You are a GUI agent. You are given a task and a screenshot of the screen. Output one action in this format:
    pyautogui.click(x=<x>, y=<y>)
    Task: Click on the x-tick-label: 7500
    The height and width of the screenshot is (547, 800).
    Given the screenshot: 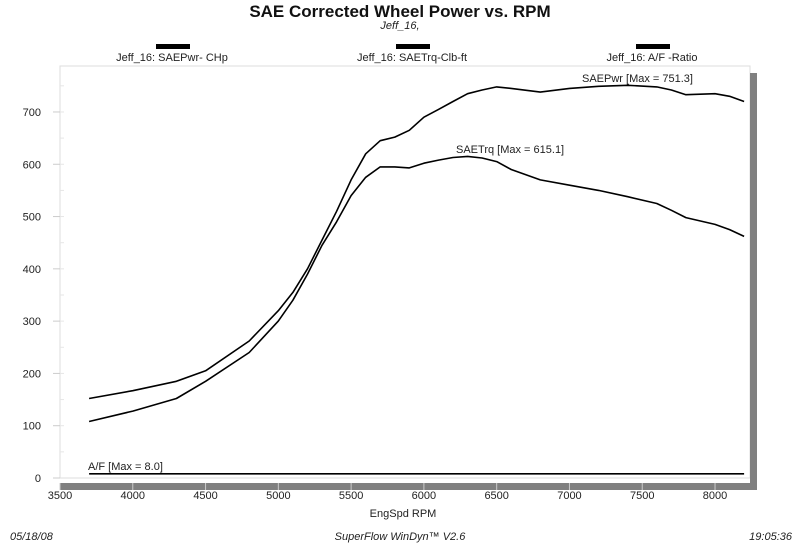 What is the action you would take?
    pyautogui.click(x=642, y=496)
    